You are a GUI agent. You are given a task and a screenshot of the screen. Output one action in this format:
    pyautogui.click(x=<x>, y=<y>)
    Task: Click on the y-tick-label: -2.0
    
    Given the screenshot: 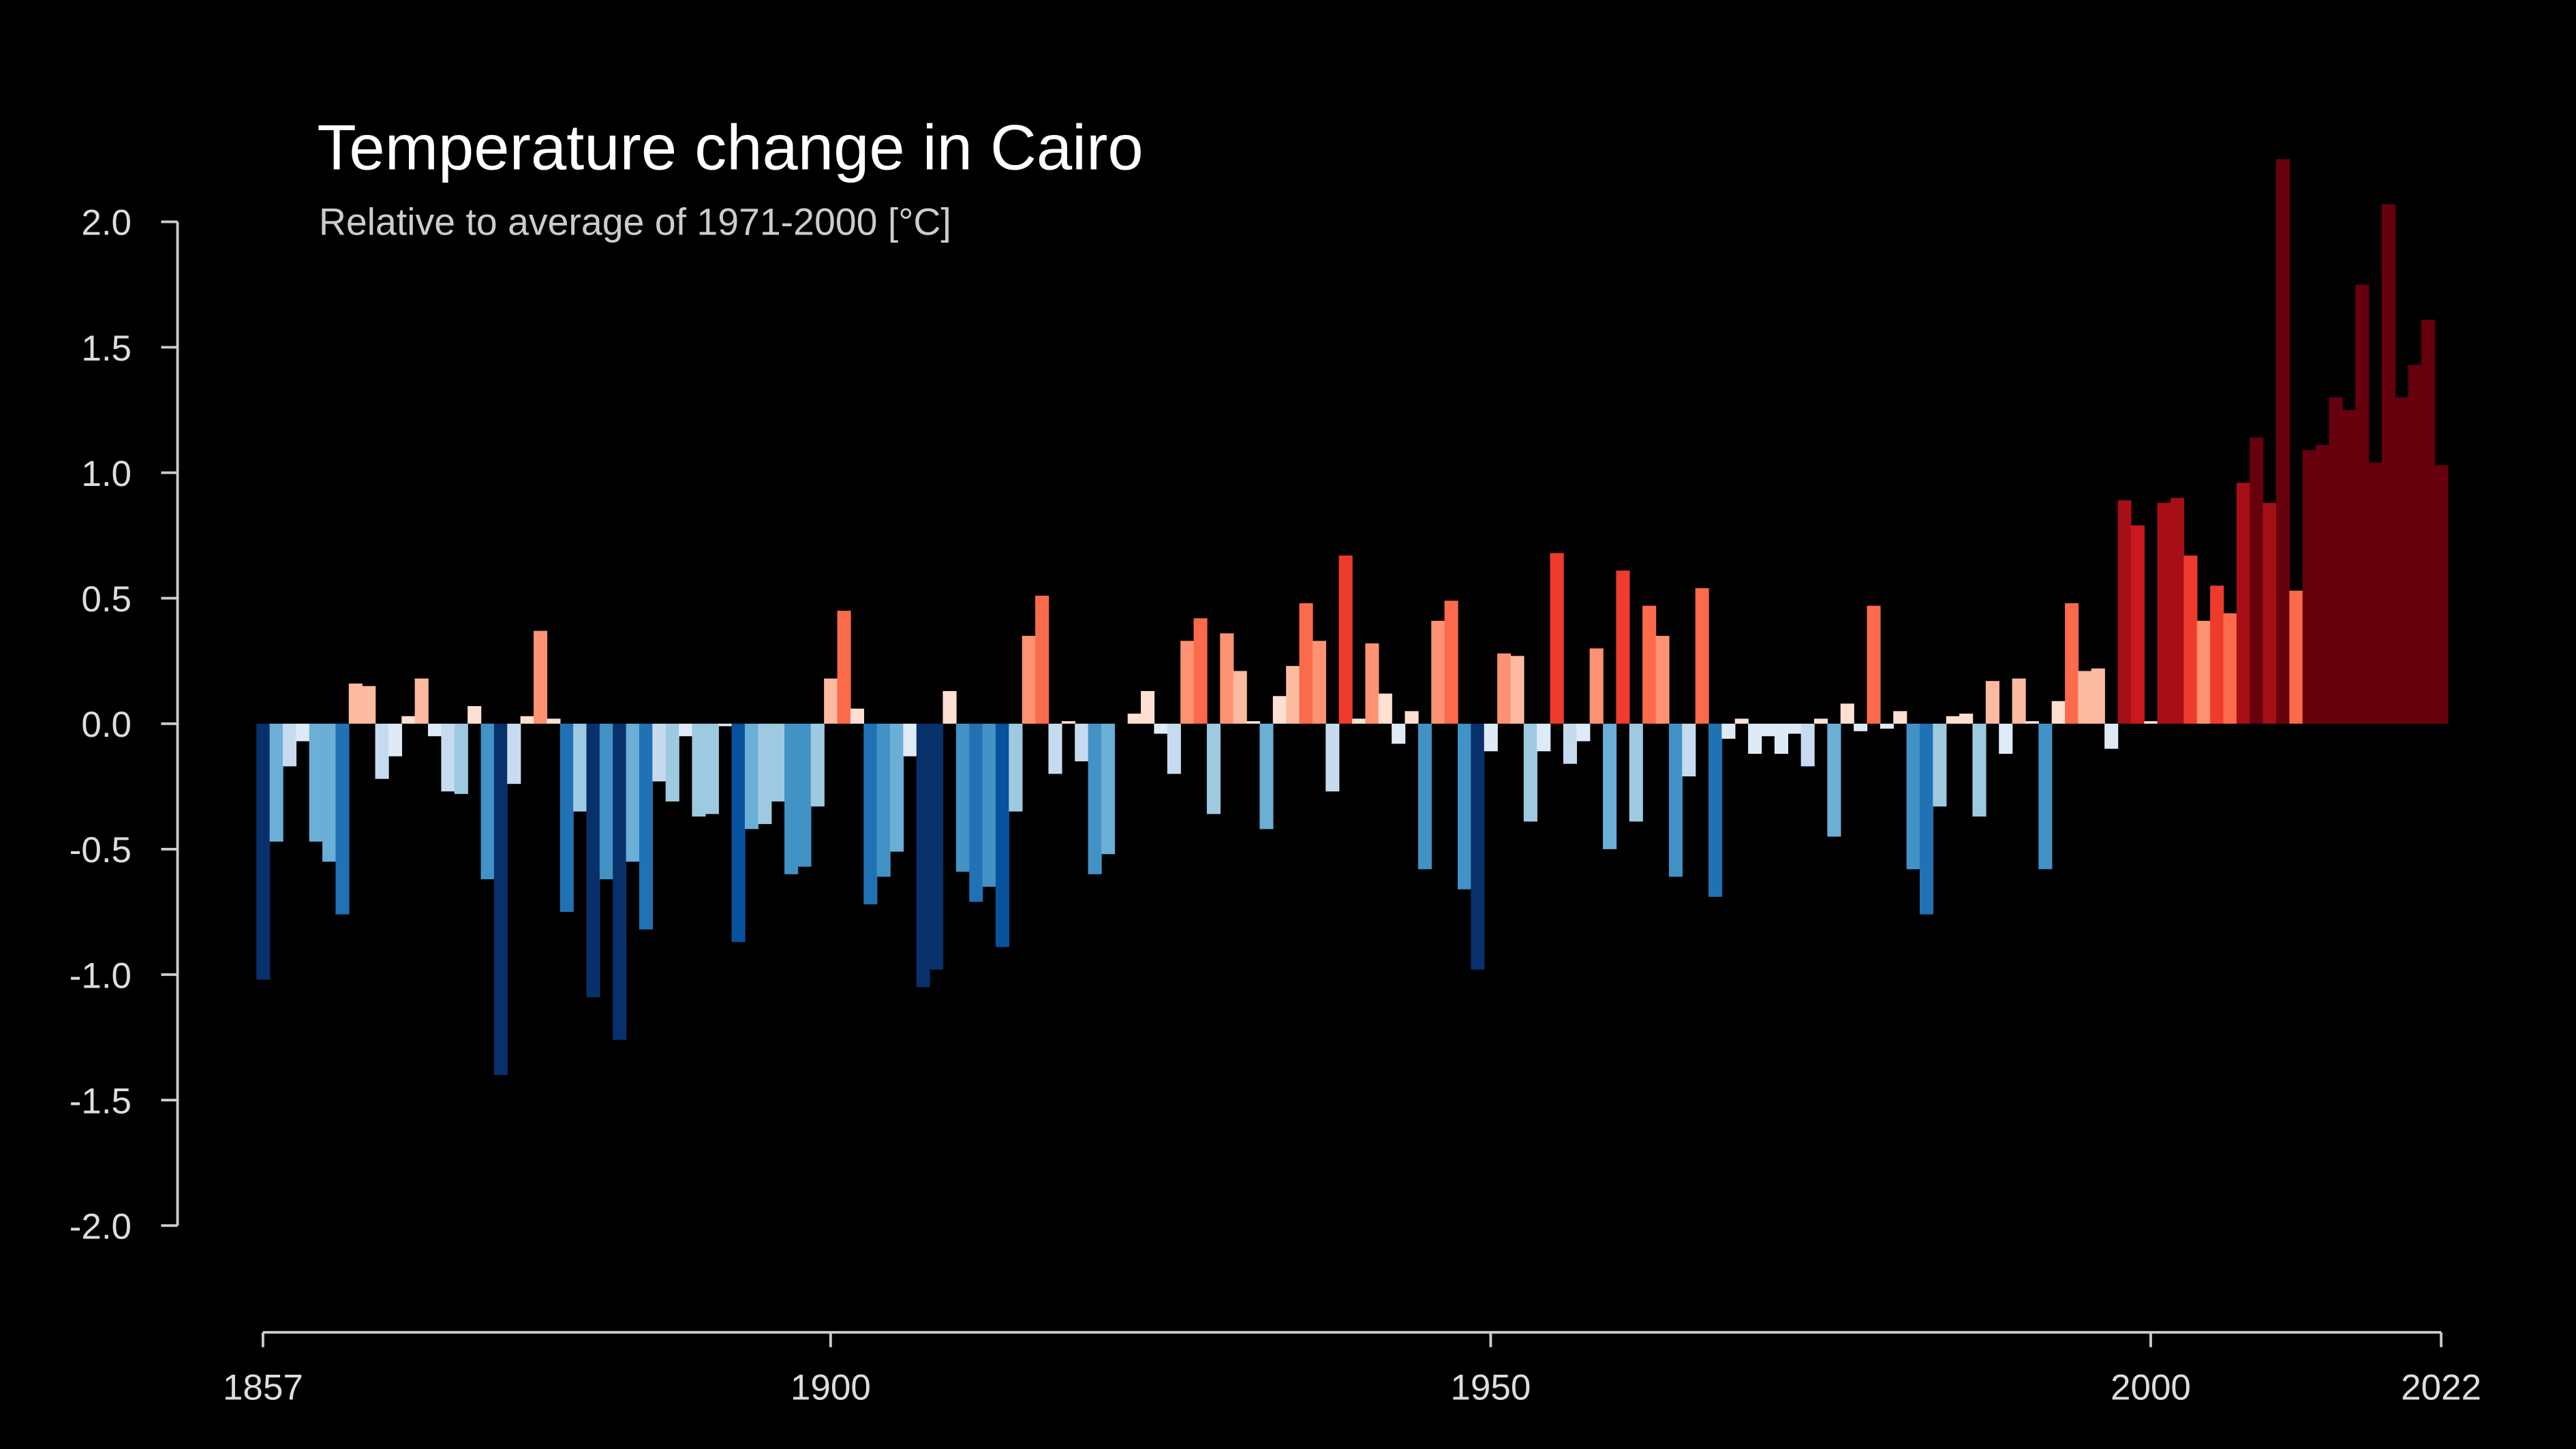 What is the action you would take?
    pyautogui.click(x=101, y=1226)
    